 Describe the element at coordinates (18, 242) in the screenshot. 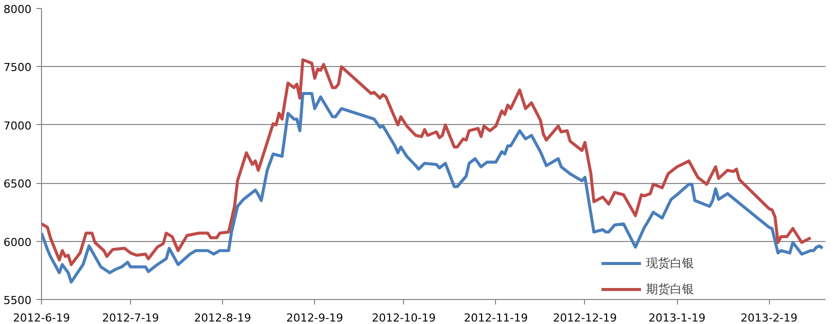

I see `y-tick-label: 6000` at that location.